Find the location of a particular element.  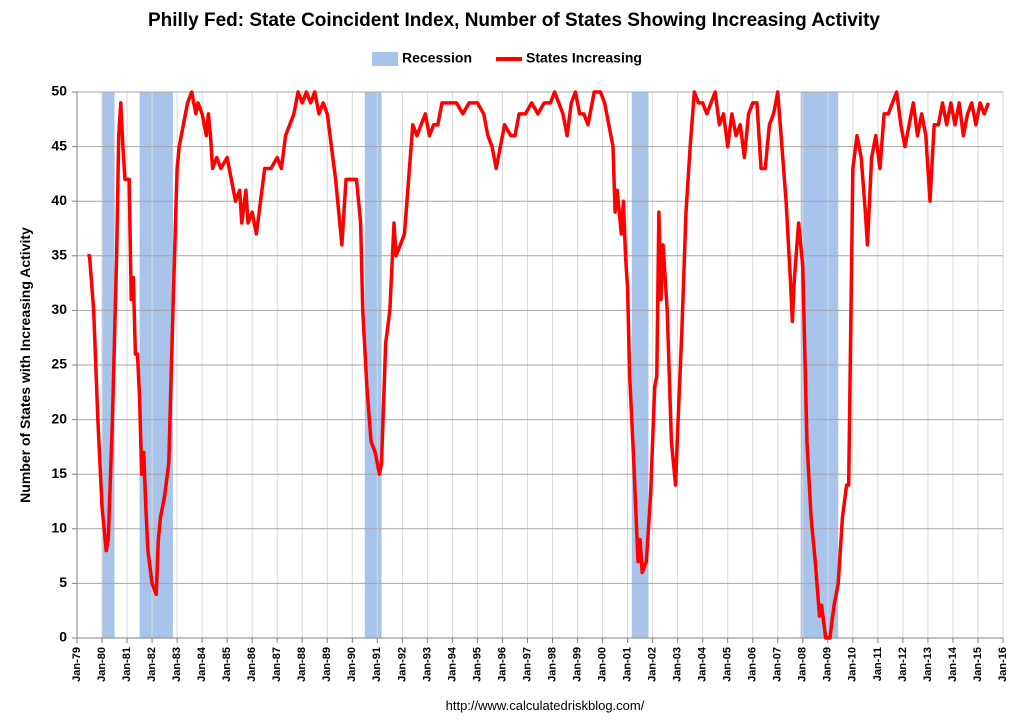

y-tick-label: 35 is located at coordinates (59, 255).